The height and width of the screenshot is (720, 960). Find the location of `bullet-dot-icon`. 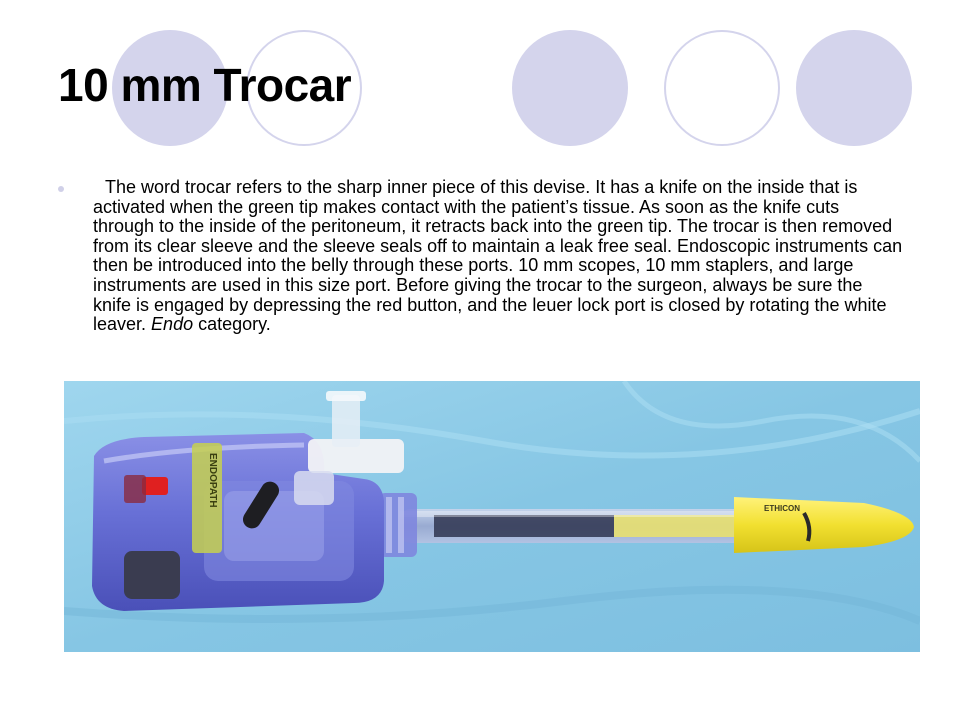

bullet-dot-icon is located at coordinates (61, 189).